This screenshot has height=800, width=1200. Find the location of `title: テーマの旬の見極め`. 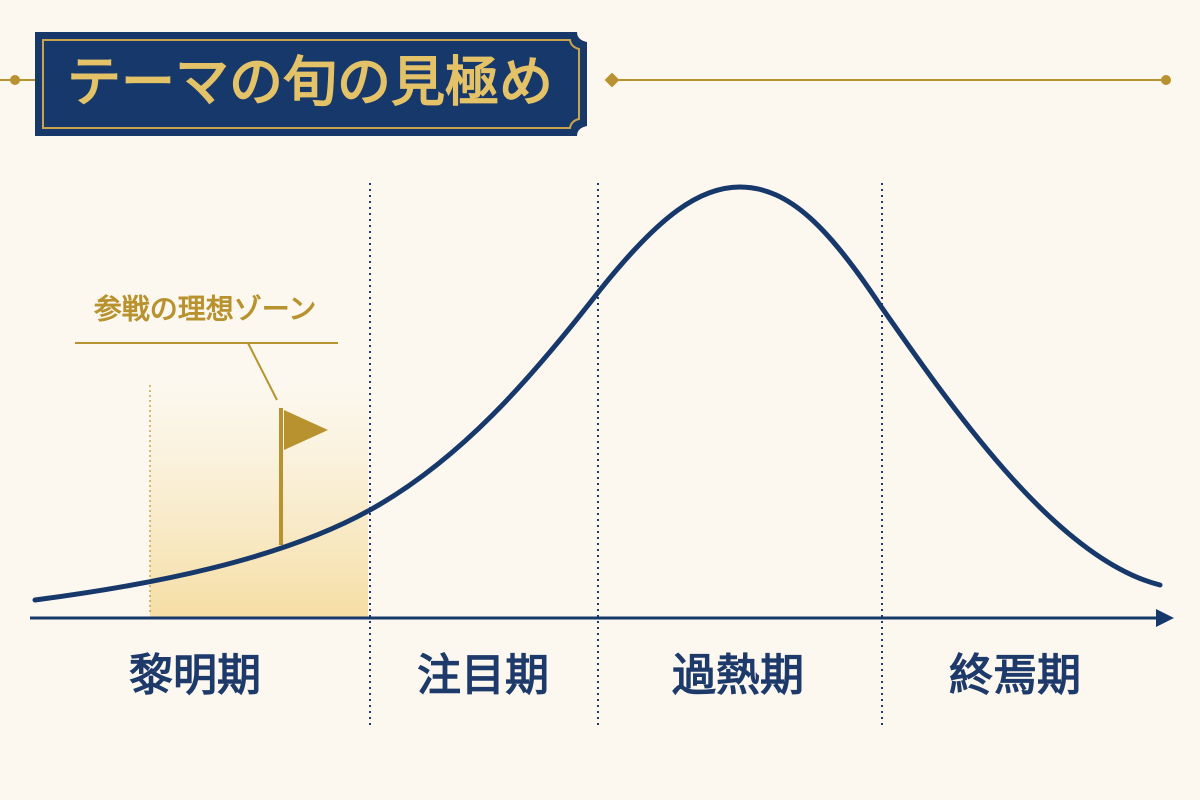

title: テーマの旬の見極め is located at coordinates (310, 82).